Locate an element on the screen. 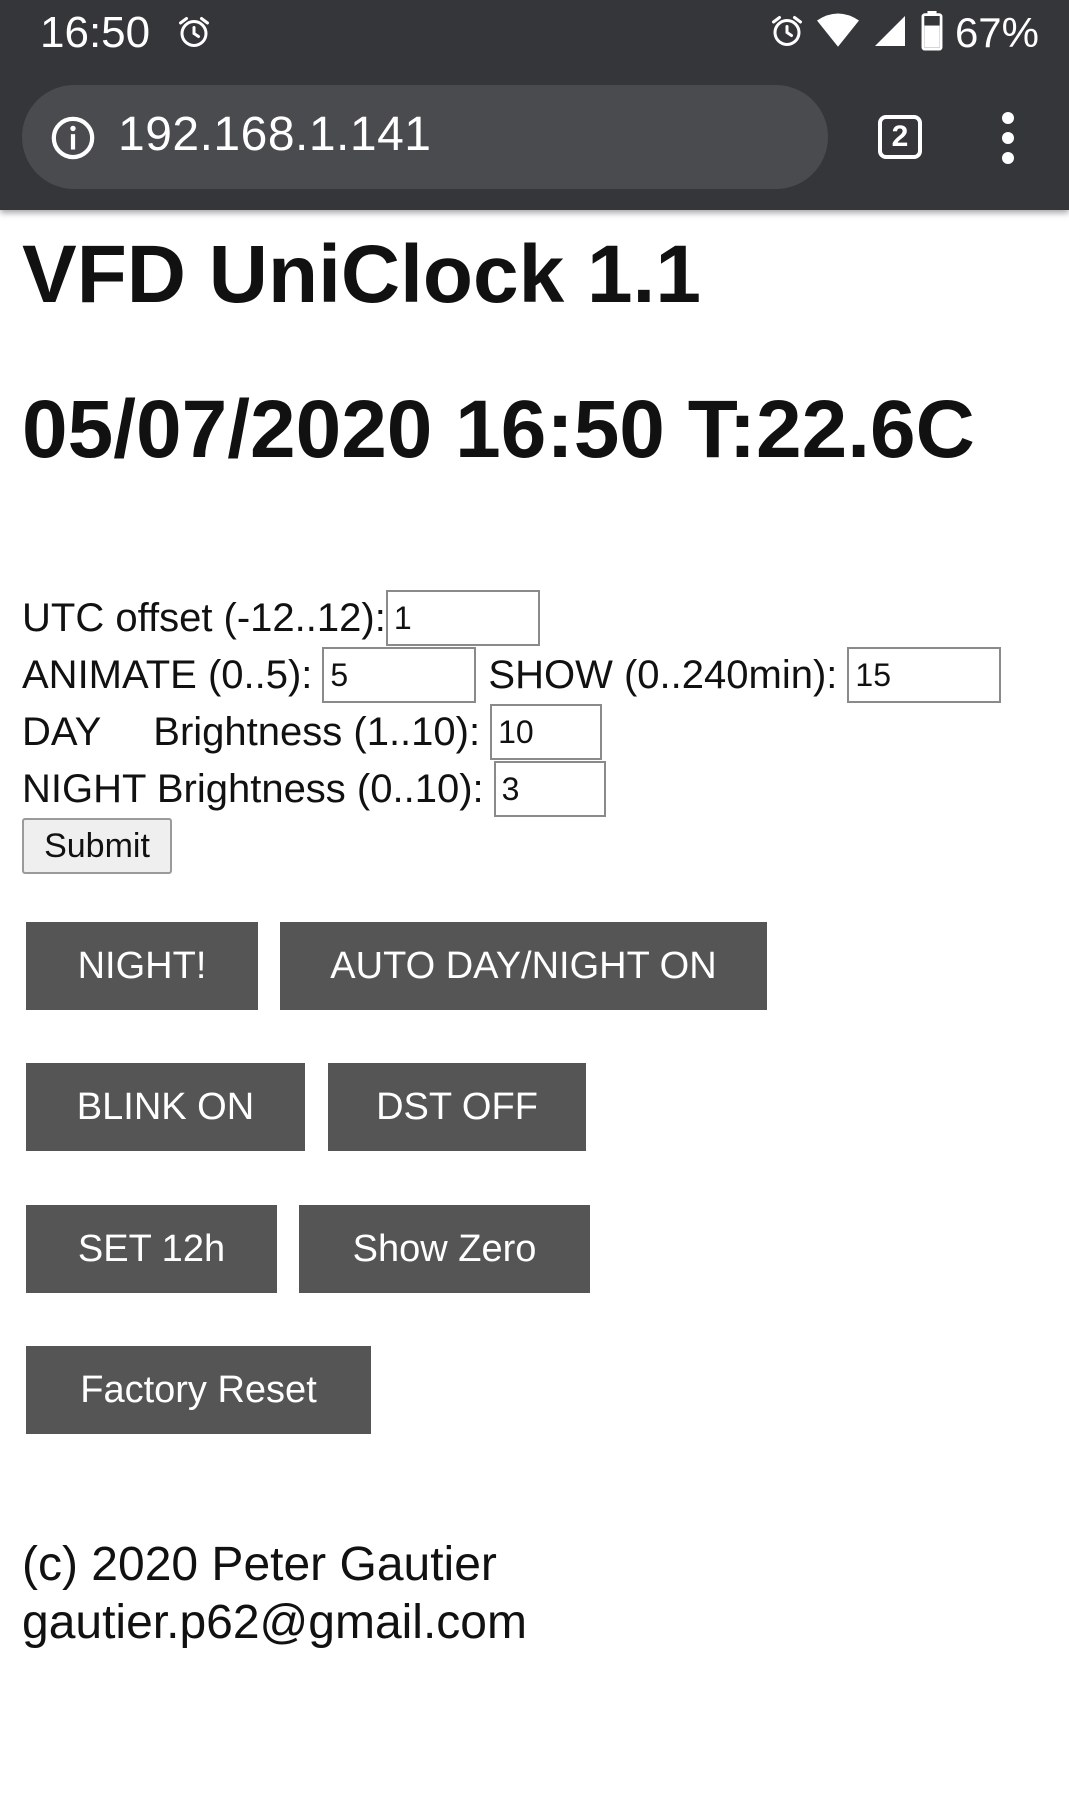  submit-button: Submit is located at coordinates (97, 846).